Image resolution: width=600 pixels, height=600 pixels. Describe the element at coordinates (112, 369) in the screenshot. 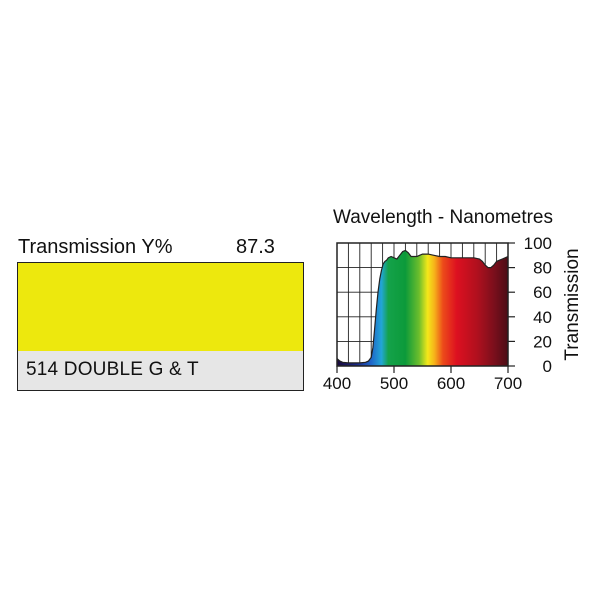

I see `filter-name: 514 DOUBLE G & T` at that location.